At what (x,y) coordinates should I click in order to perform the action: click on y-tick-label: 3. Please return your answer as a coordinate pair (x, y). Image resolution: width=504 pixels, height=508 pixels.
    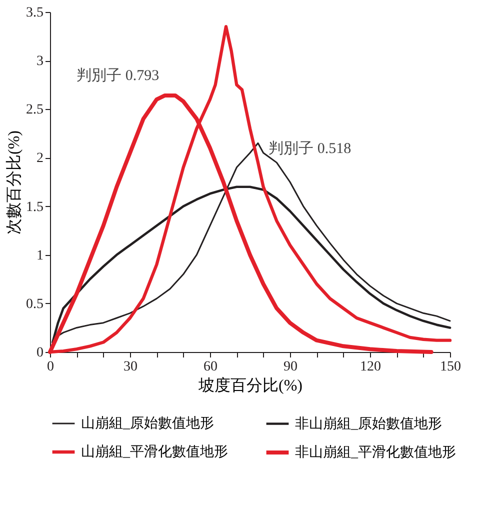
    Looking at the image, I should click on (40, 62).